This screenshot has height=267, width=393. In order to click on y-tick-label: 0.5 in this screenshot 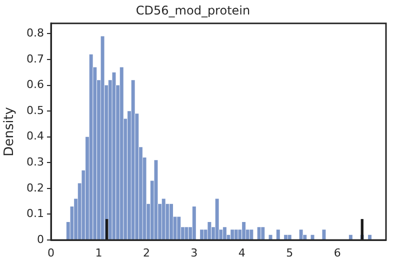, I will do `click(35, 110)`.